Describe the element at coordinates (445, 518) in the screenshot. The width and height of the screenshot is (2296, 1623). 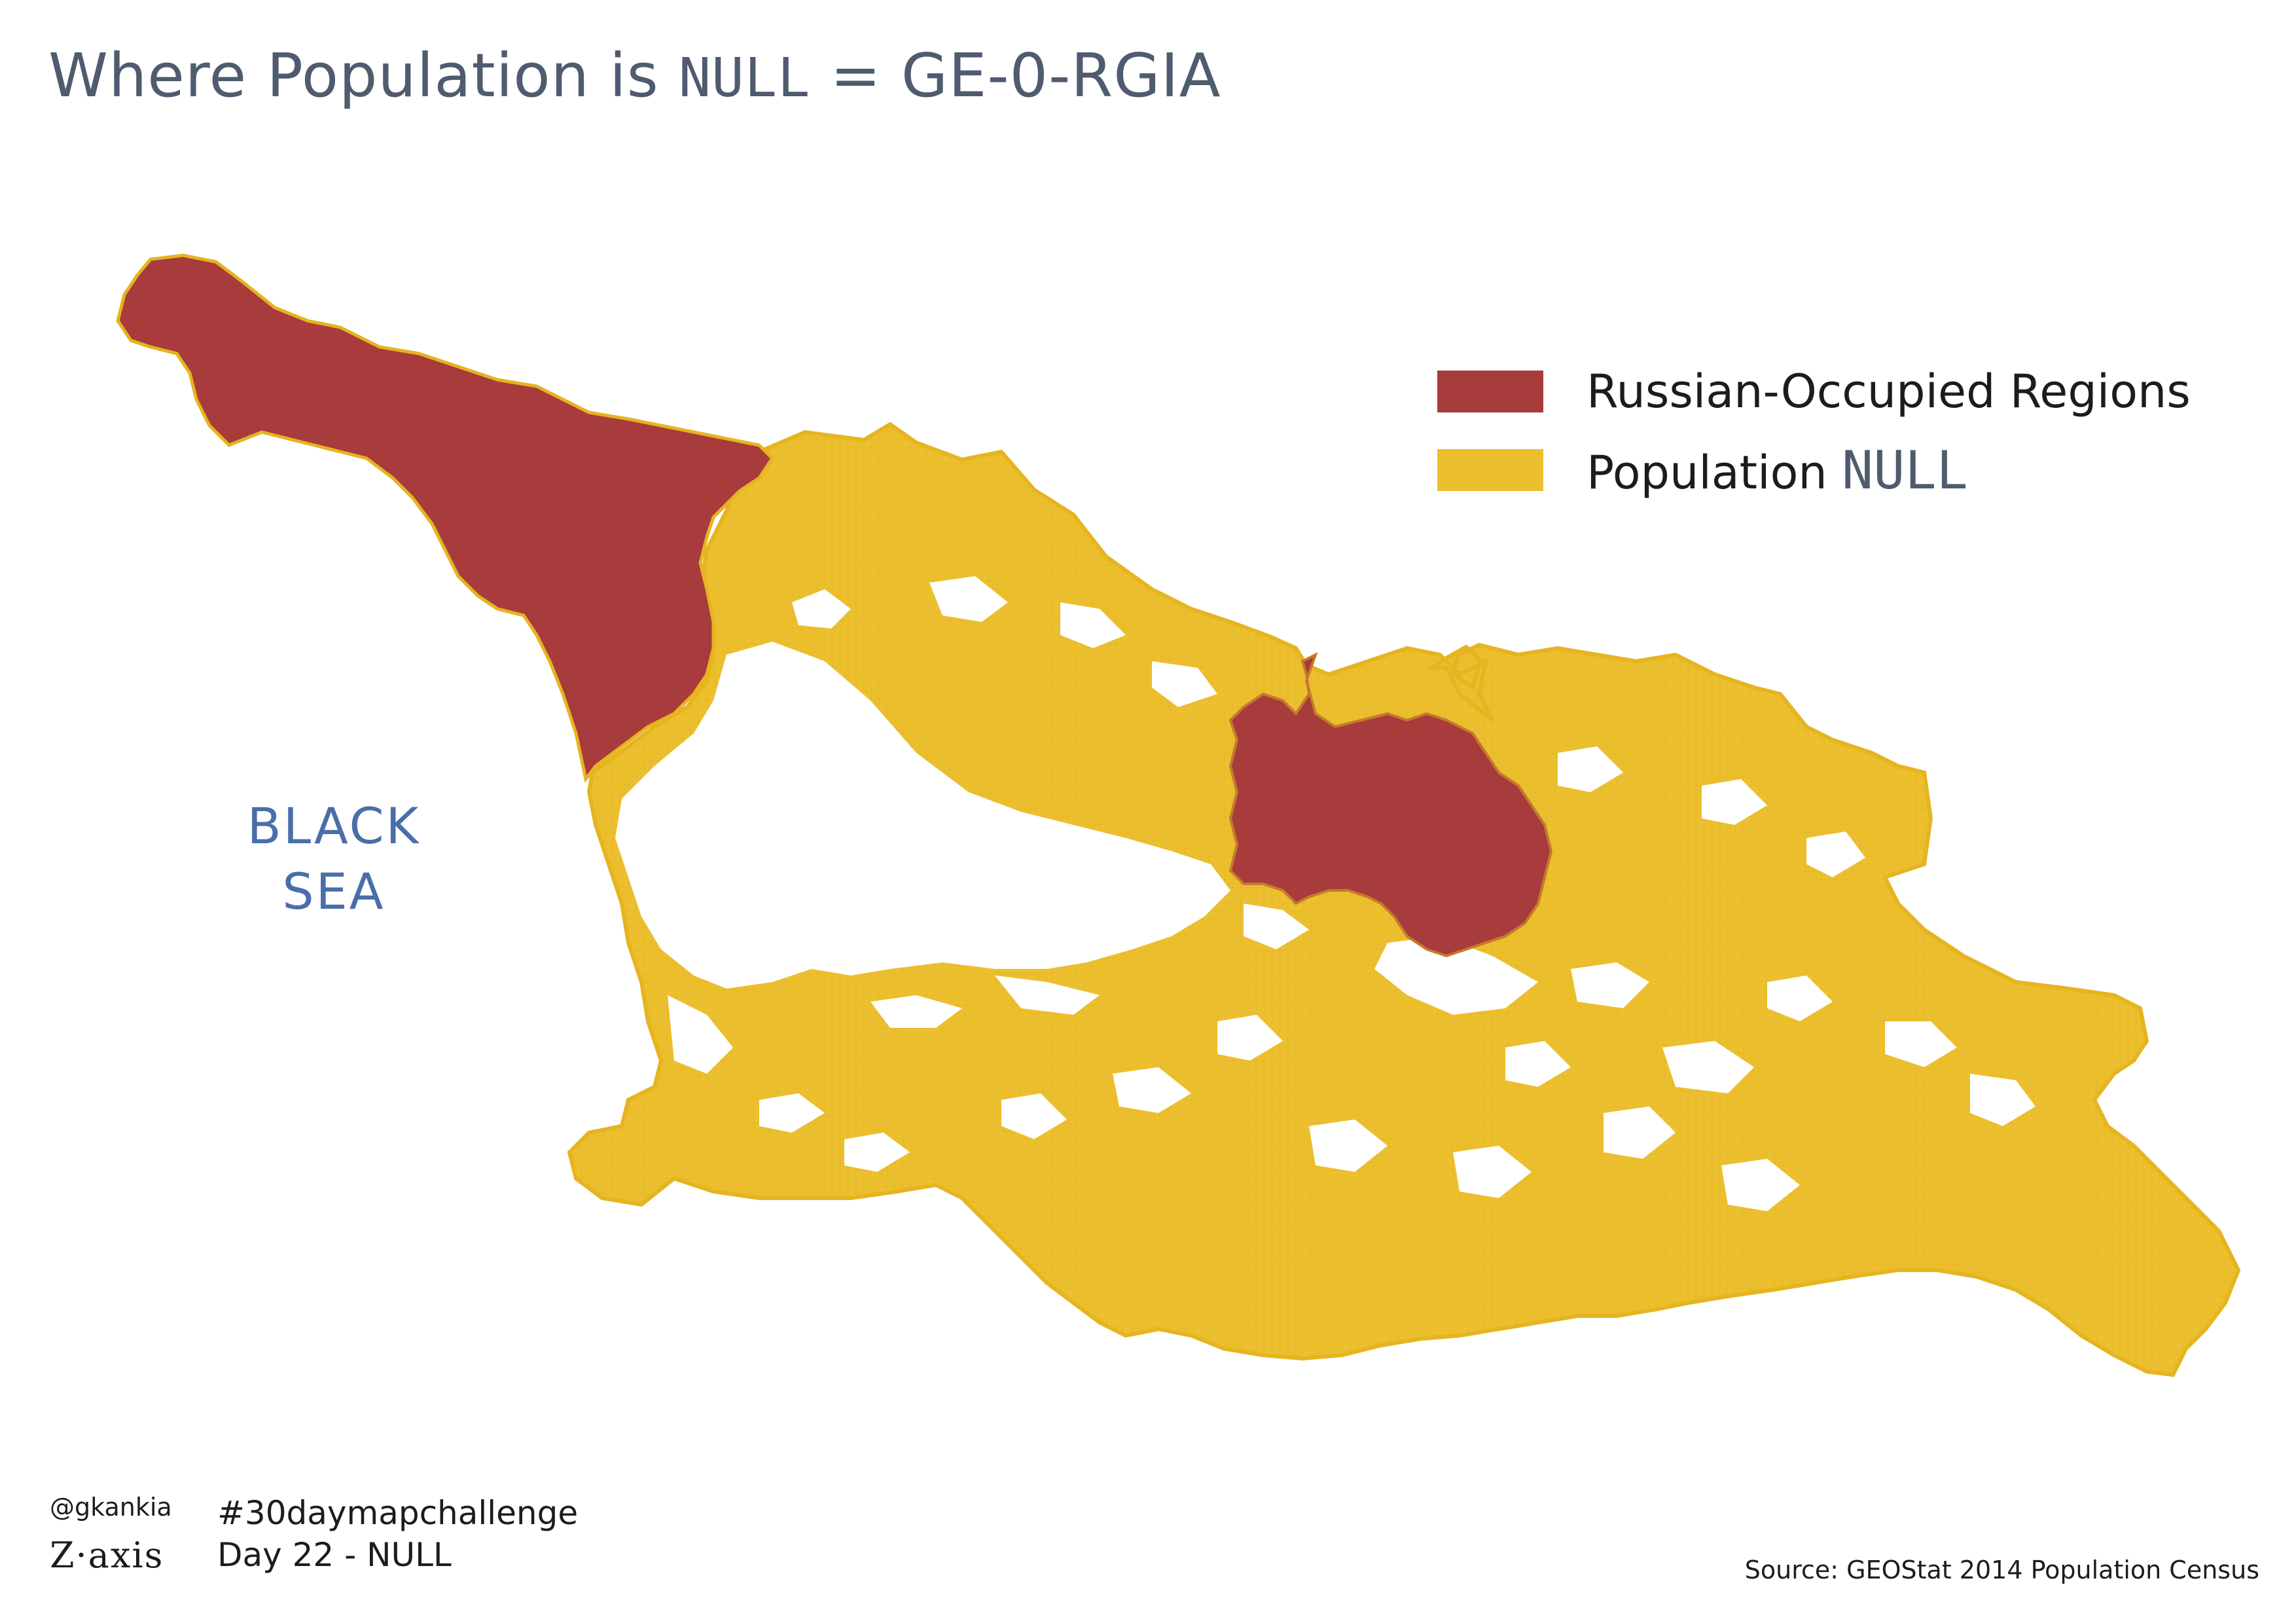
I see `occupied-region-abkhazia` at that location.